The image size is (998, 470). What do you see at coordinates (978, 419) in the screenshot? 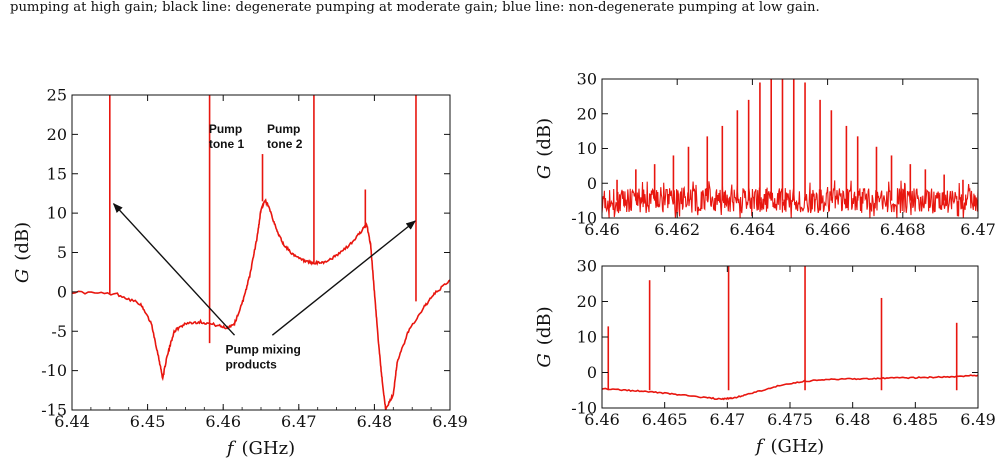
I see `bottom-right-xtick-label: 6.49` at bounding box center [978, 419].